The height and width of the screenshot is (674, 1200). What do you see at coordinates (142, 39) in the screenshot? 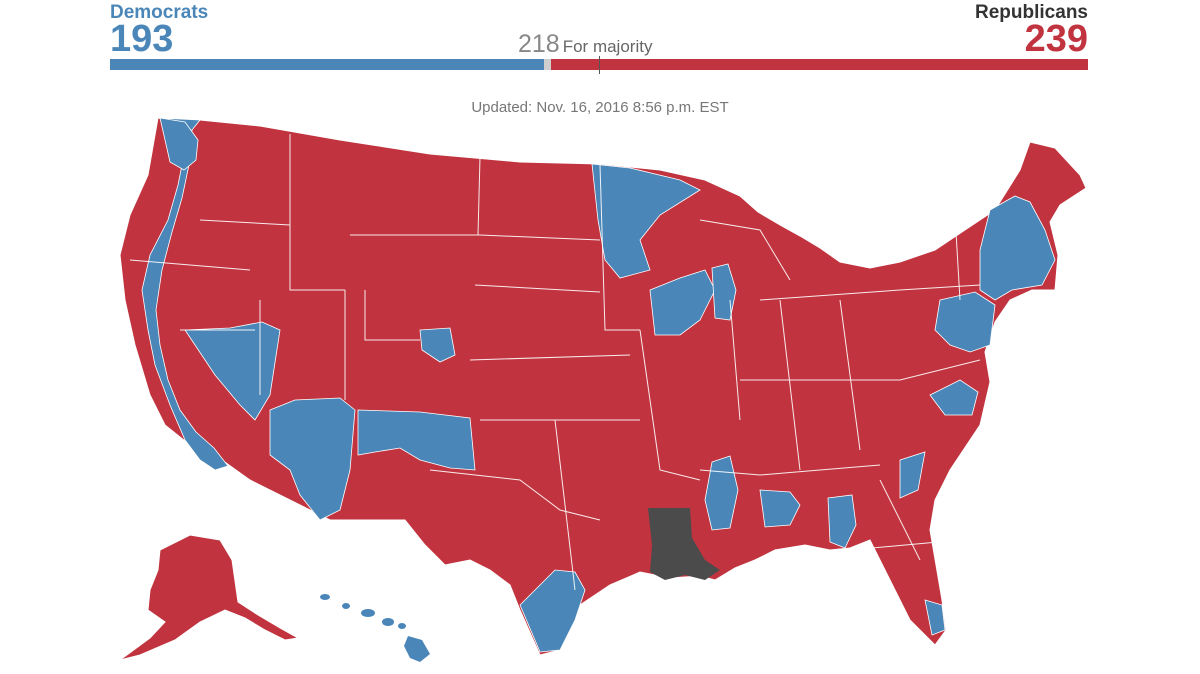
I see `democrats-seat-count: 193` at bounding box center [142, 39].